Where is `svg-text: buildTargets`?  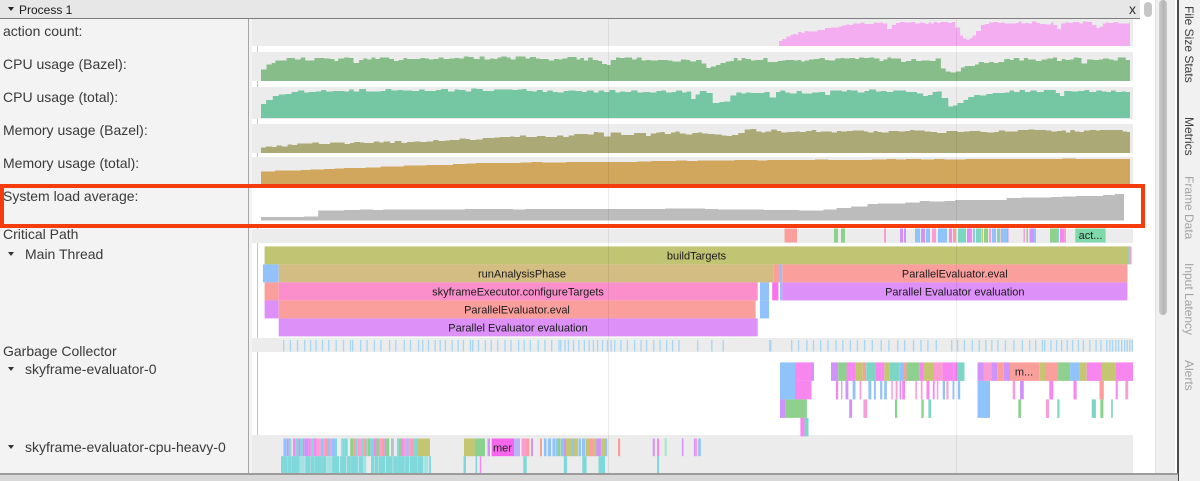 svg-text: buildTargets is located at coordinates (697, 256).